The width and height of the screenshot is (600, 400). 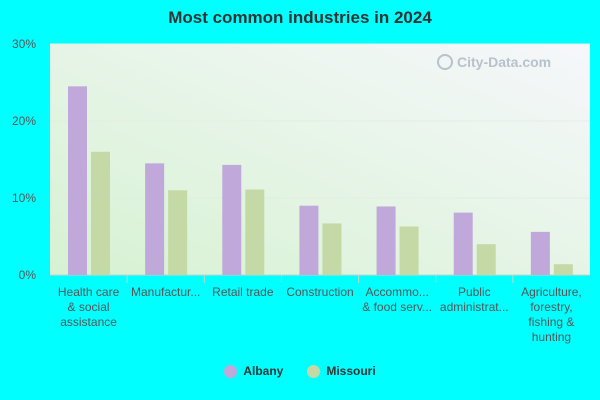 I want to click on y-tick-label: 10%, so click(x=24, y=198).